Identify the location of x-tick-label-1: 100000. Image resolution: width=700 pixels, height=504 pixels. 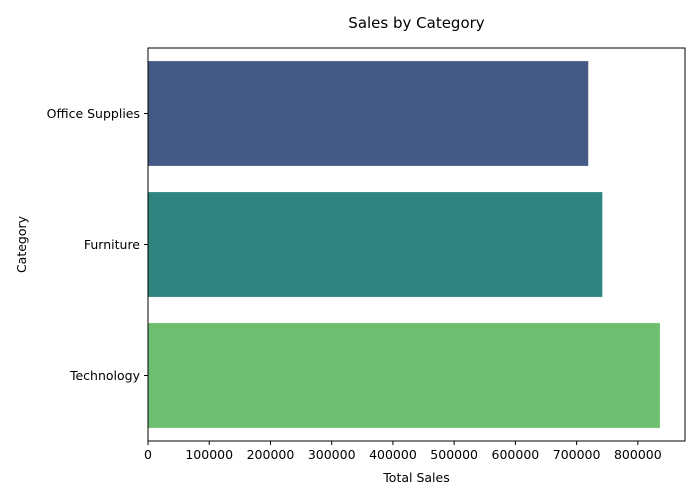
(209, 454).